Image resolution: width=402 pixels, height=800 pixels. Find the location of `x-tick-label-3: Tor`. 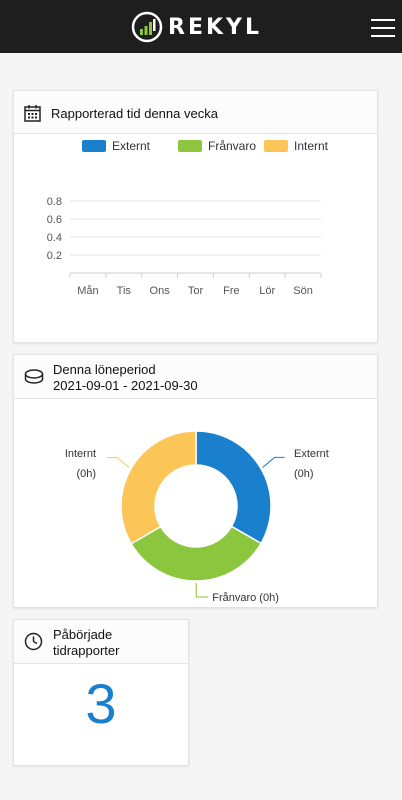

x-tick-label-3: Tor is located at coordinates (196, 291).